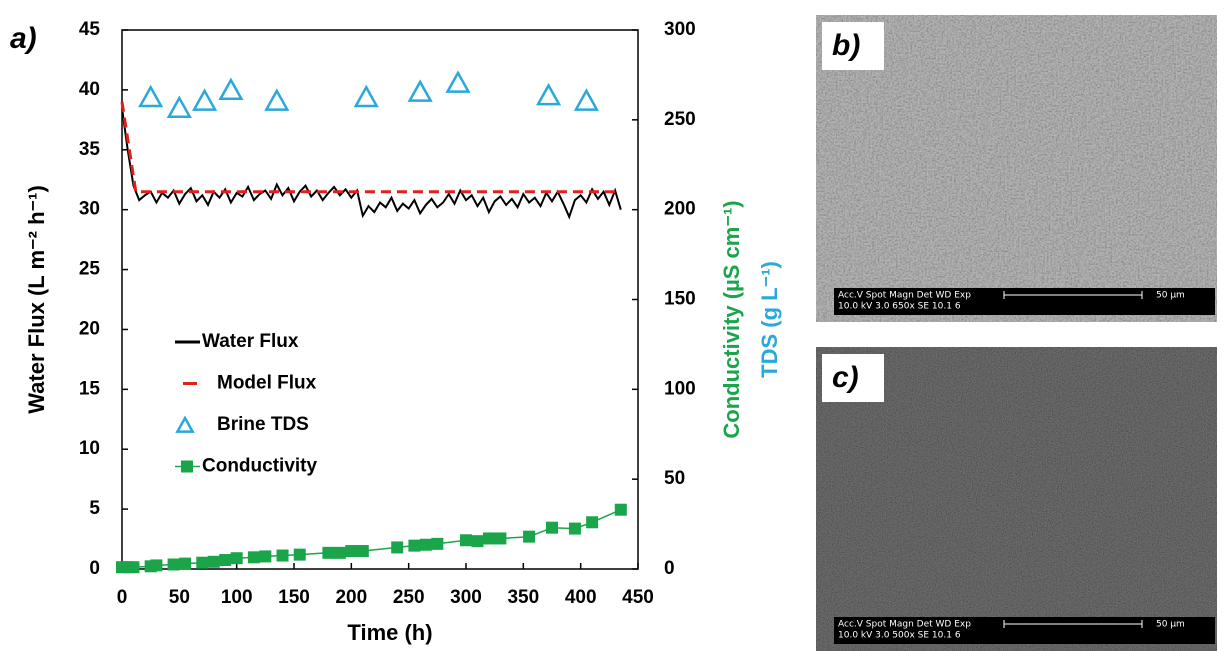 The image size is (1231, 651). I want to click on y2-tick-label: 0, so click(669, 568).